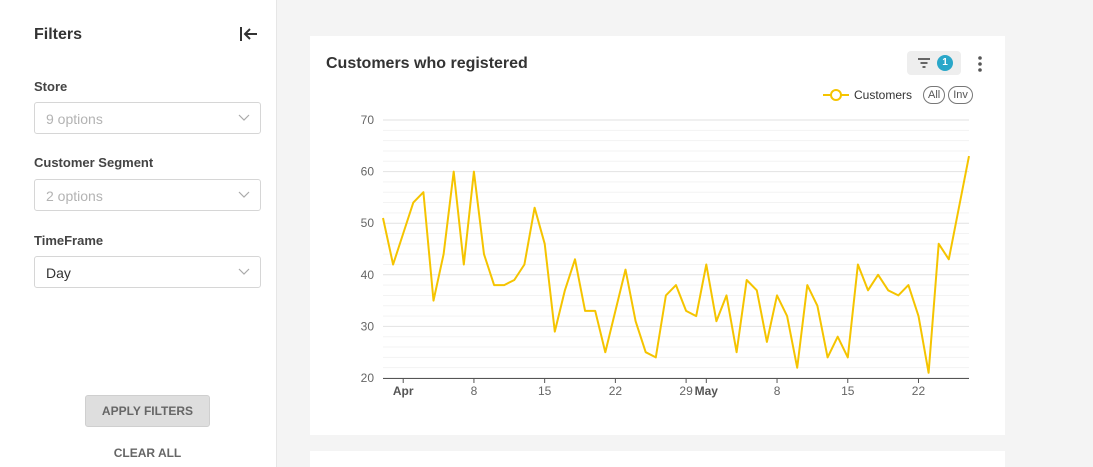 Image resolution: width=1093 pixels, height=467 pixels. Describe the element at coordinates (74, 119) in the screenshot. I see `store-select-value: 9 options` at that location.